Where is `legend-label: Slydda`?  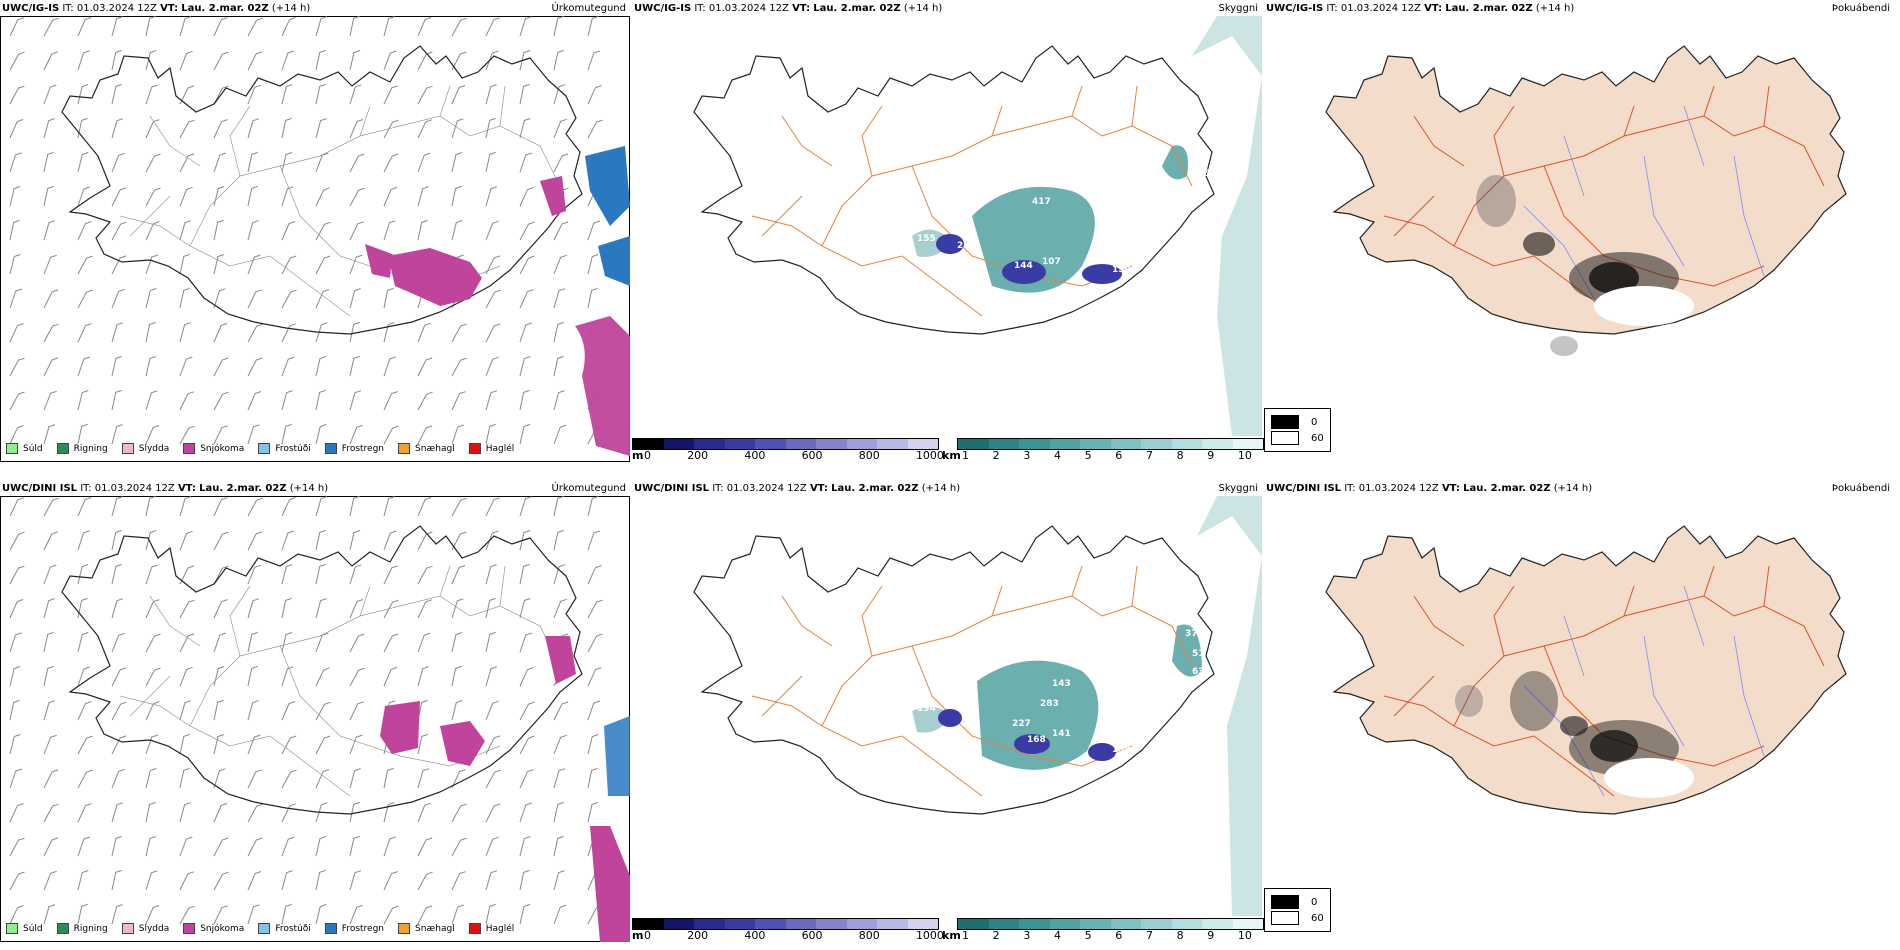 legend-label: Slydda is located at coordinates (154, 928).